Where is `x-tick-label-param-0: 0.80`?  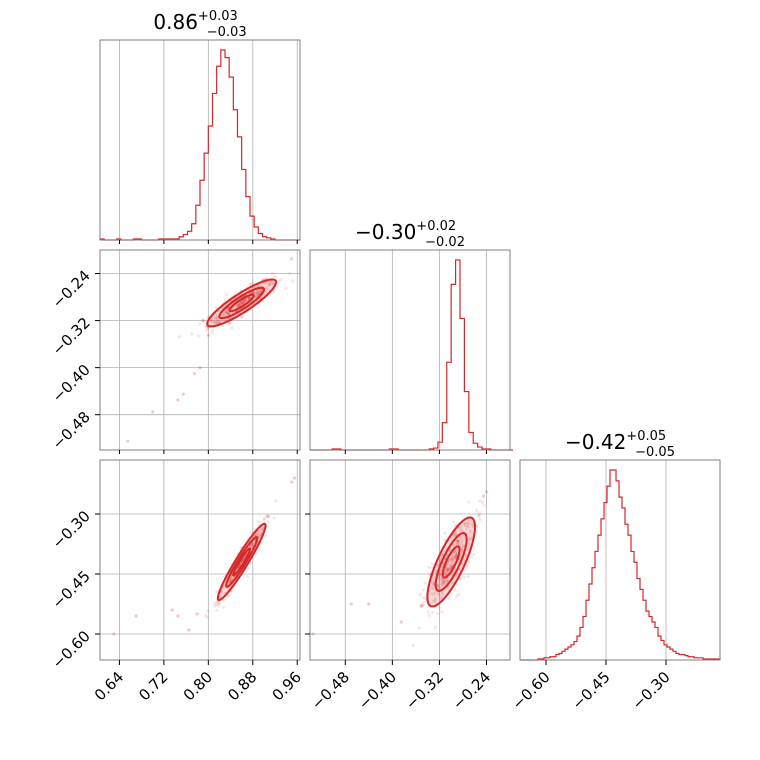 x-tick-label-param-0: 0.80 is located at coordinates (198, 686).